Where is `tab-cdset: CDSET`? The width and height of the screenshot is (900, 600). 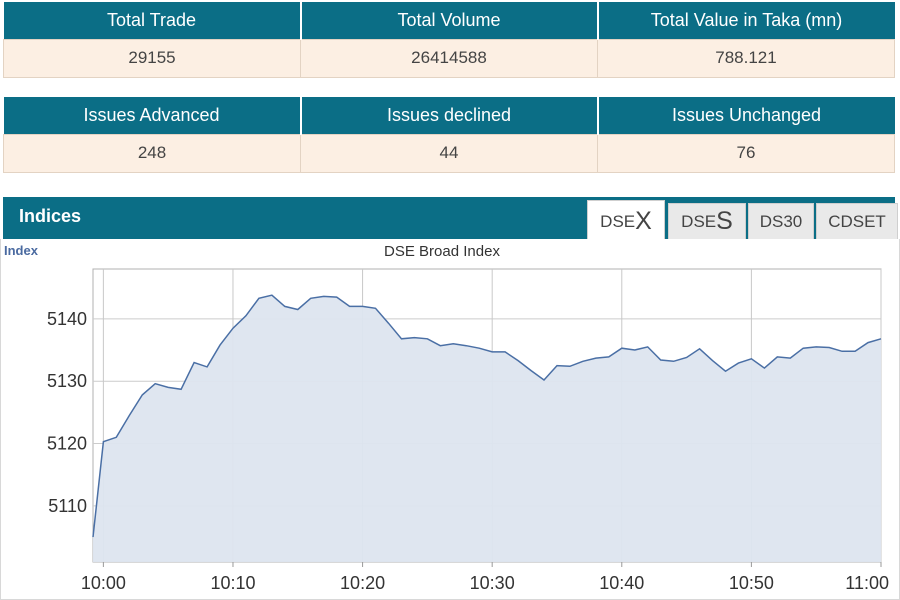
tab-cdset: CDSET is located at coordinates (857, 221).